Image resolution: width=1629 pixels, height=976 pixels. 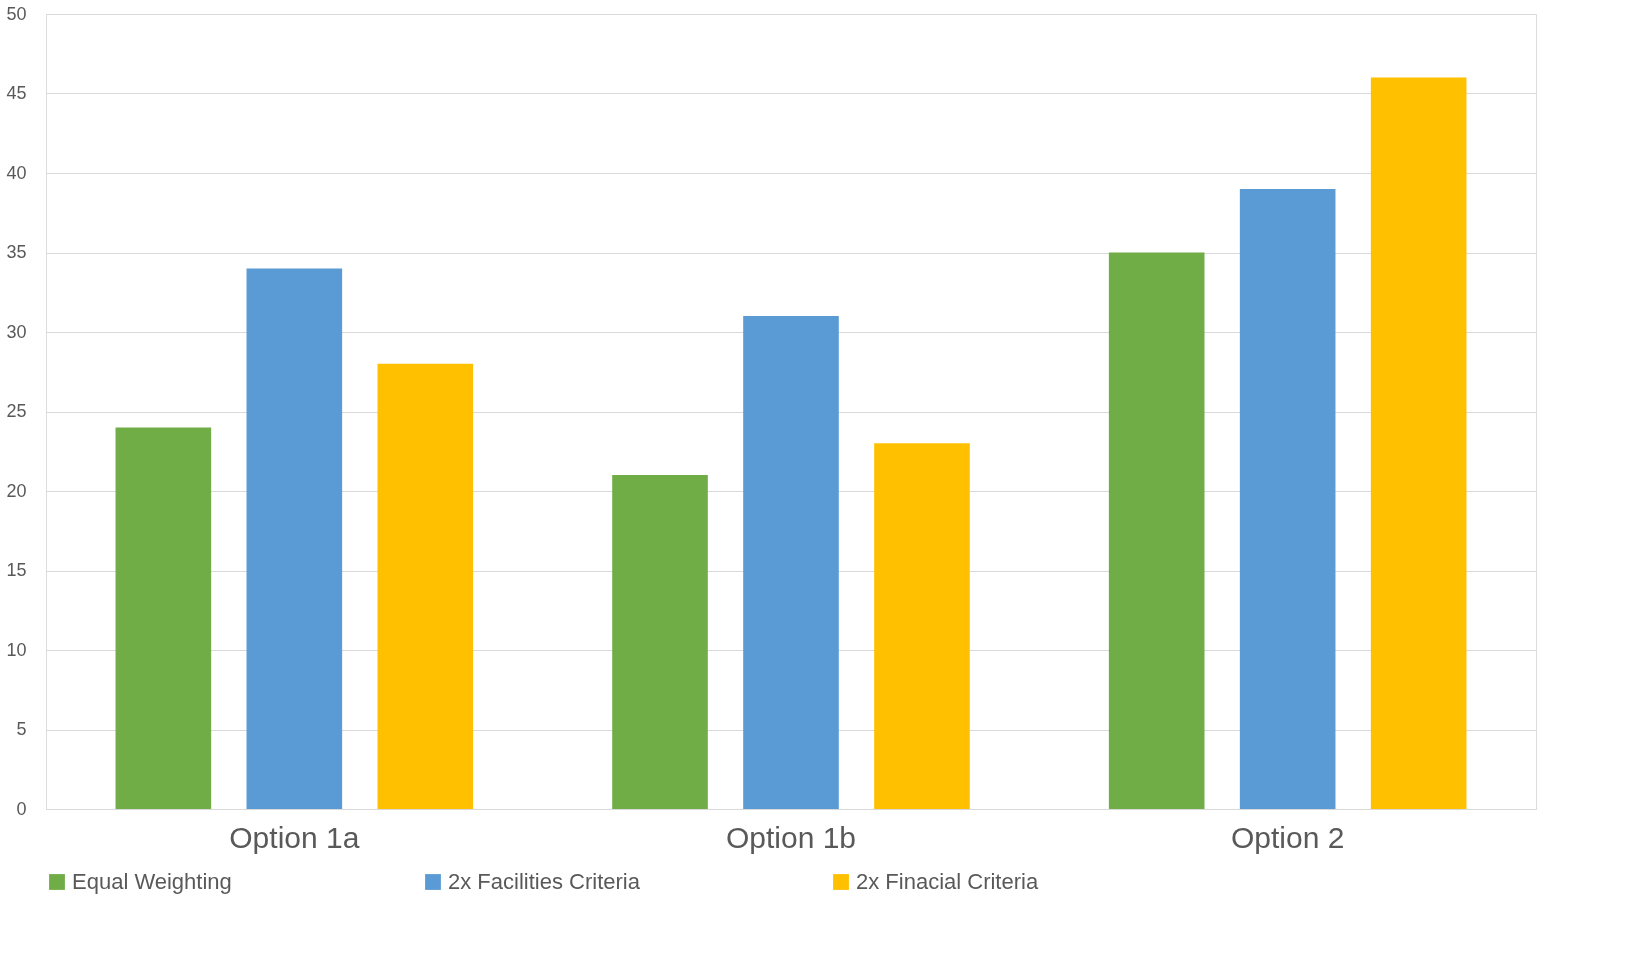 I want to click on y-tick-label: 5, so click(x=21, y=729).